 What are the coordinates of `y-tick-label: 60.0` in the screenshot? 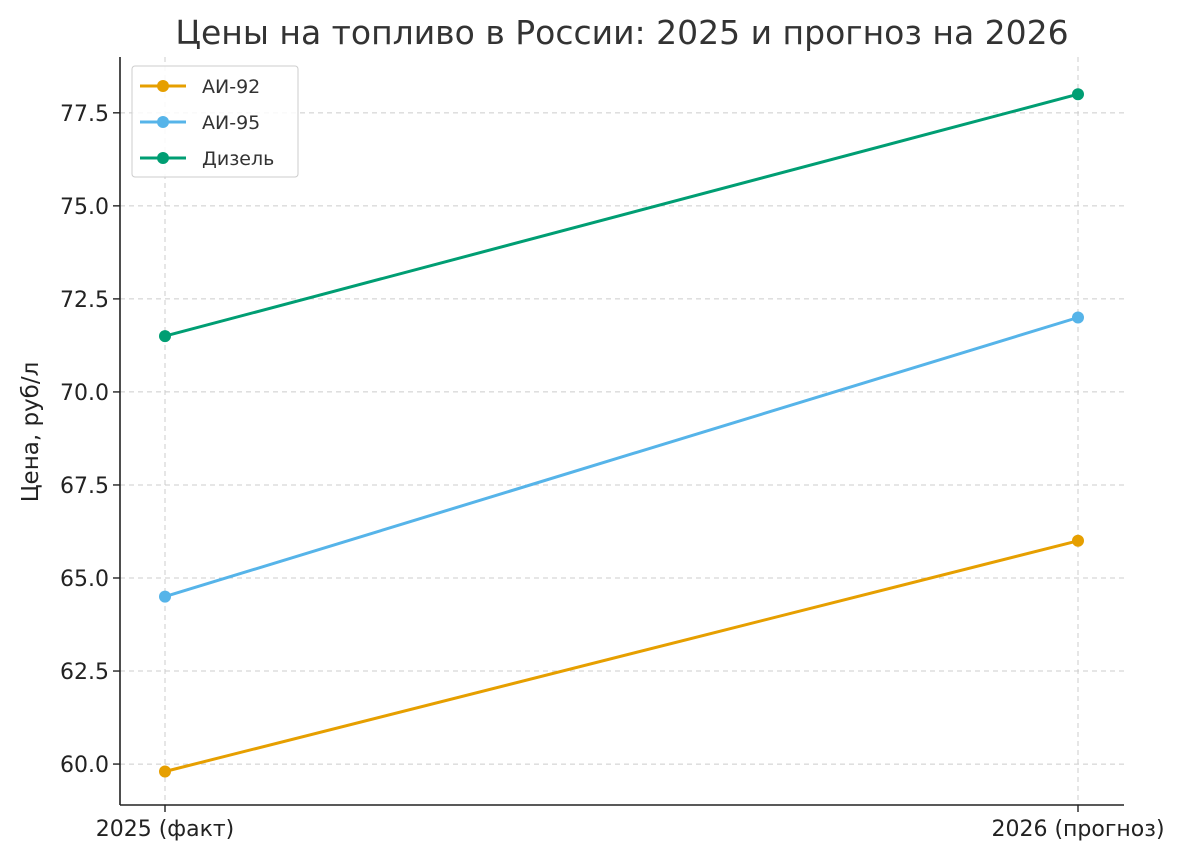 It's located at (84, 765).